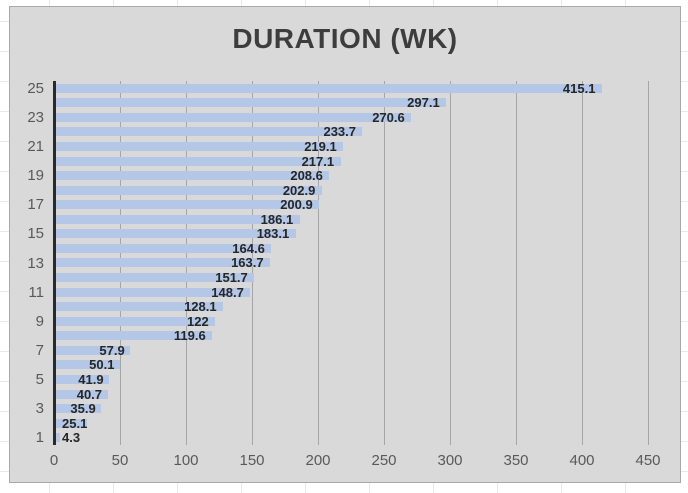 The image size is (688, 493). Describe the element at coordinates (351, 146) in the screenshot. I see `bar-row-21: 219.1` at that location.